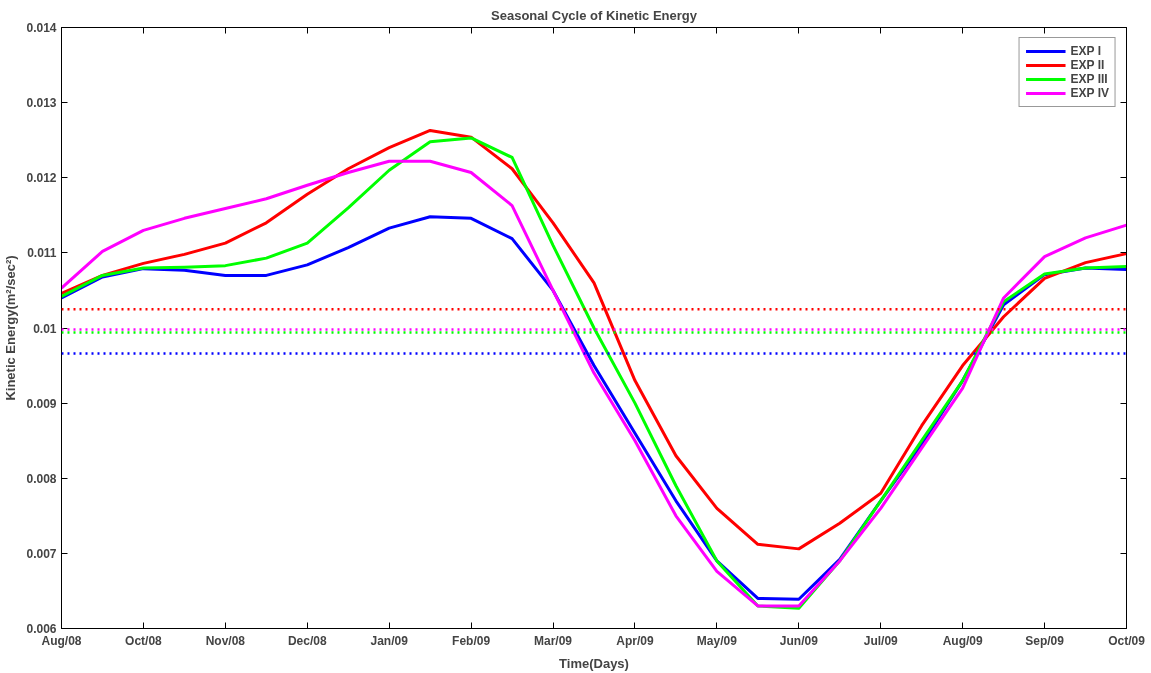  Describe the element at coordinates (635, 640) in the screenshot. I see `x-tick-label: Apr/09` at that location.